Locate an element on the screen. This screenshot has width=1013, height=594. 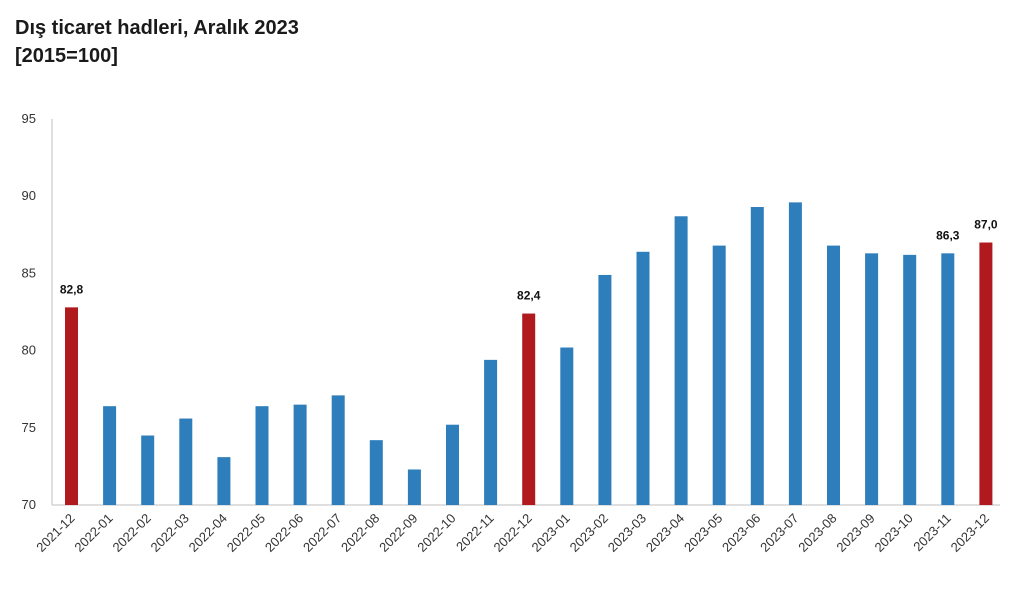
chart-subtitle: [2015=100] is located at coordinates (66, 56).